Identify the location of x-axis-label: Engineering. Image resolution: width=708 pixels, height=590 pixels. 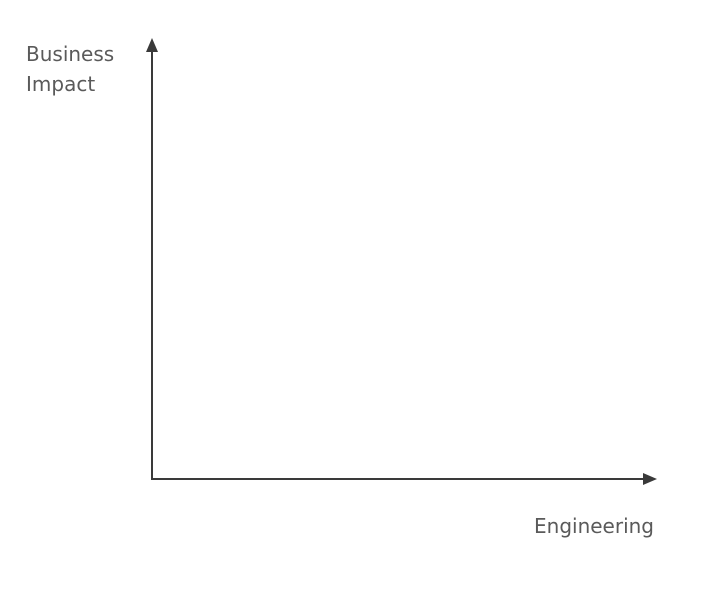
(594, 526).